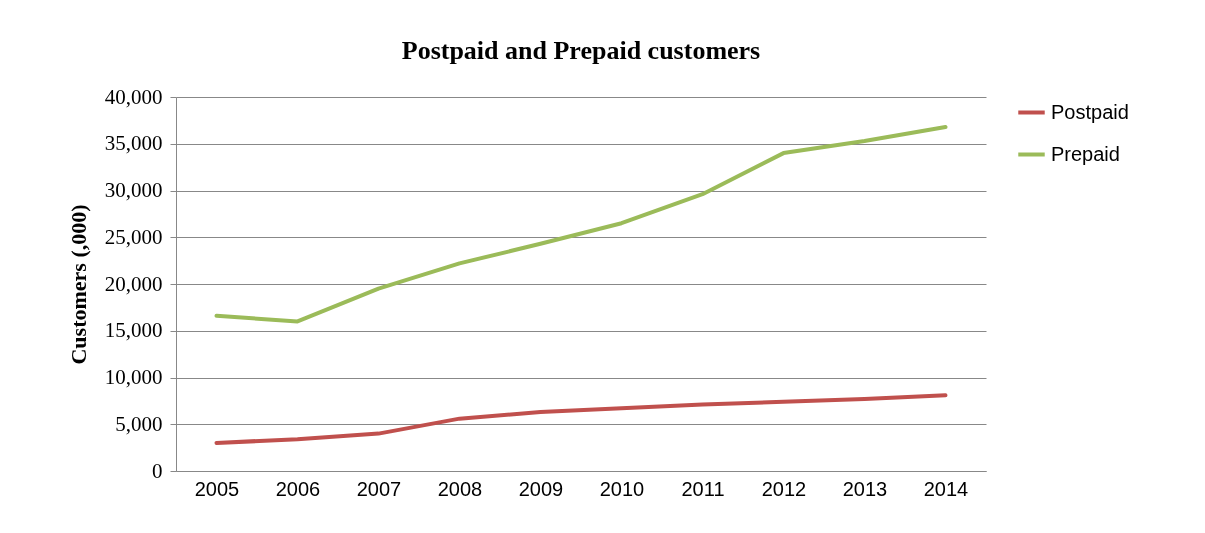 This screenshot has height=533, width=1205. Describe the element at coordinates (541, 488) in the screenshot. I see `x-tick-label: 2009` at that location.